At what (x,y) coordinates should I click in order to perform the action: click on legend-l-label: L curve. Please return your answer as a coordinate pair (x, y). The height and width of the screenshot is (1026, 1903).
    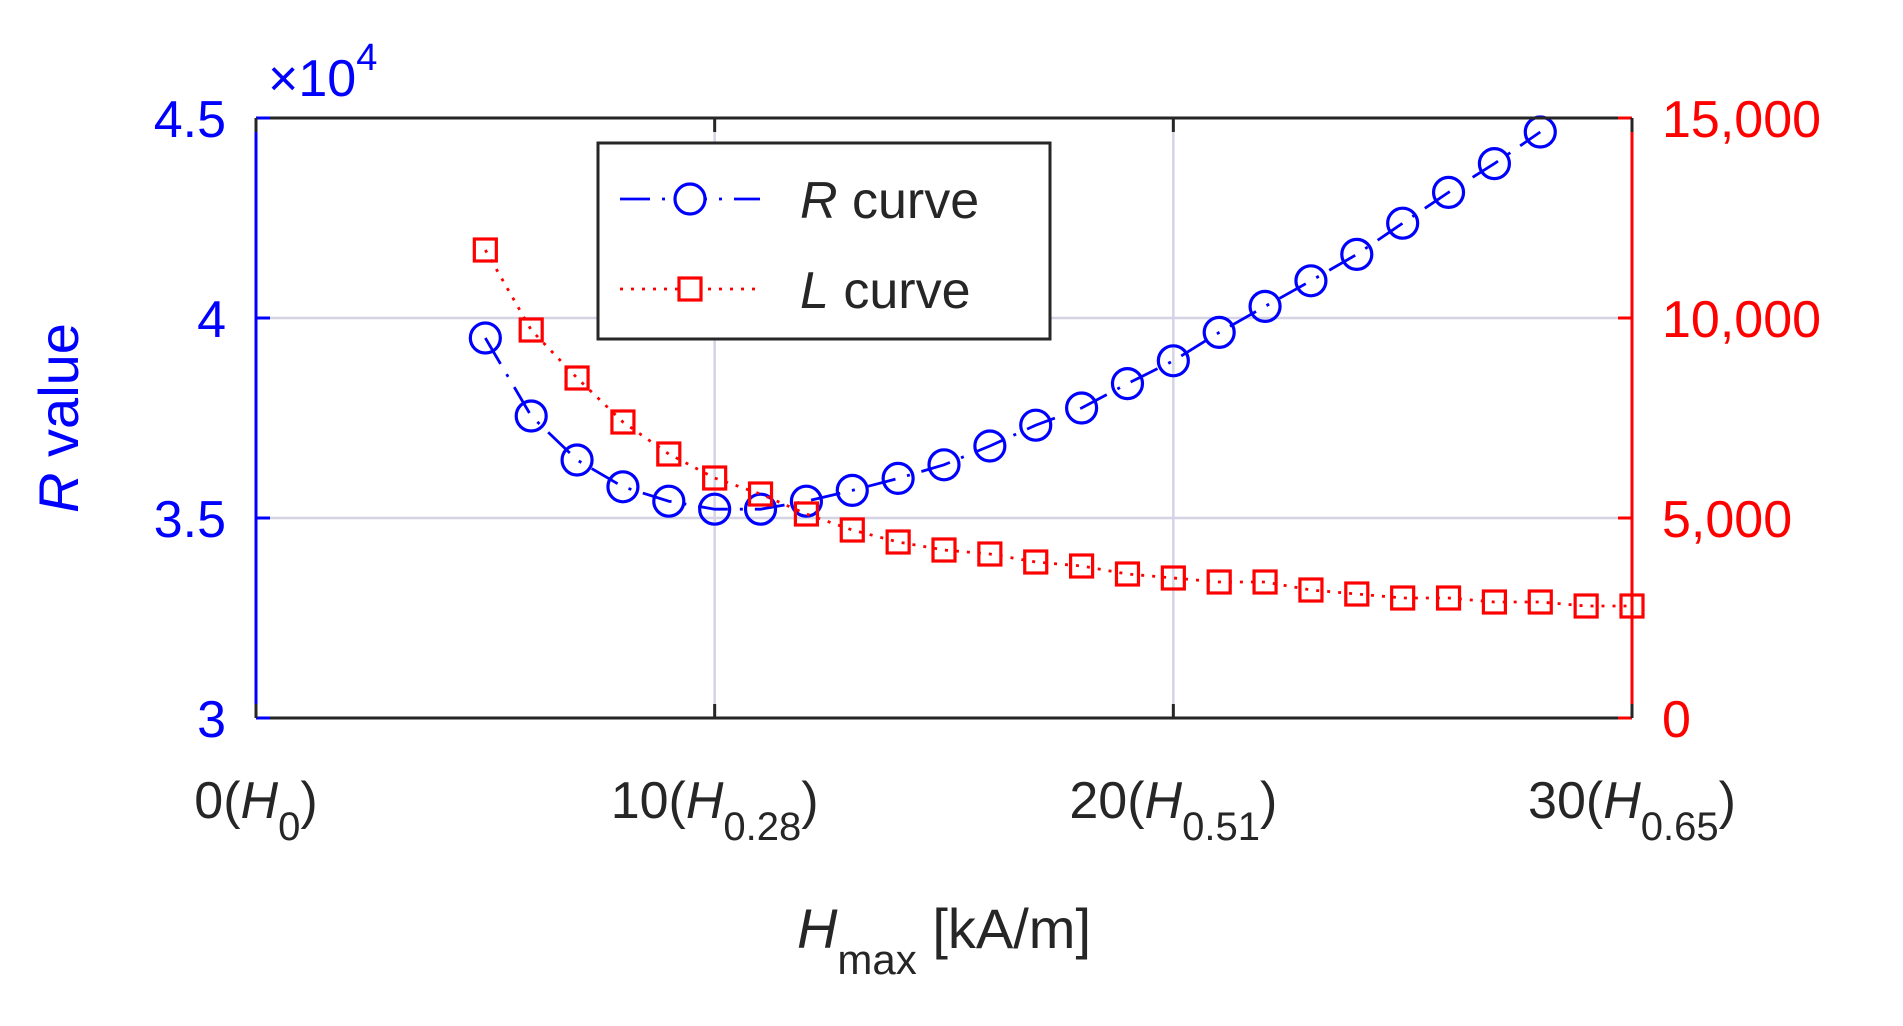
    Looking at the image, I should click on (885, 291).